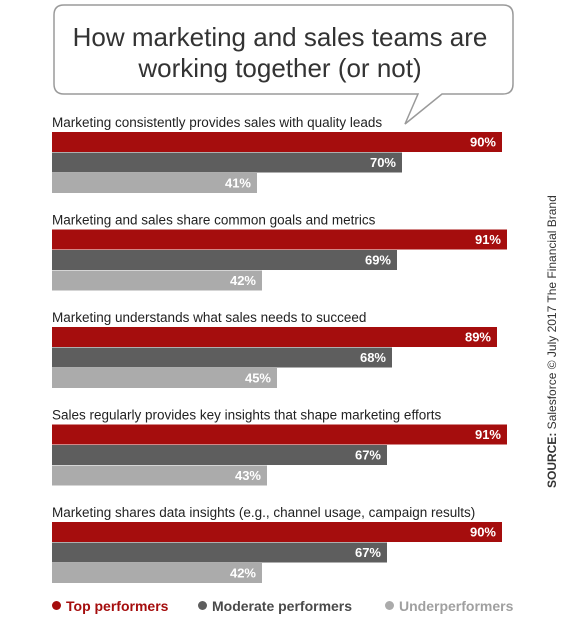  I want to click on legend-swatch-moderate, so click(202, 605).